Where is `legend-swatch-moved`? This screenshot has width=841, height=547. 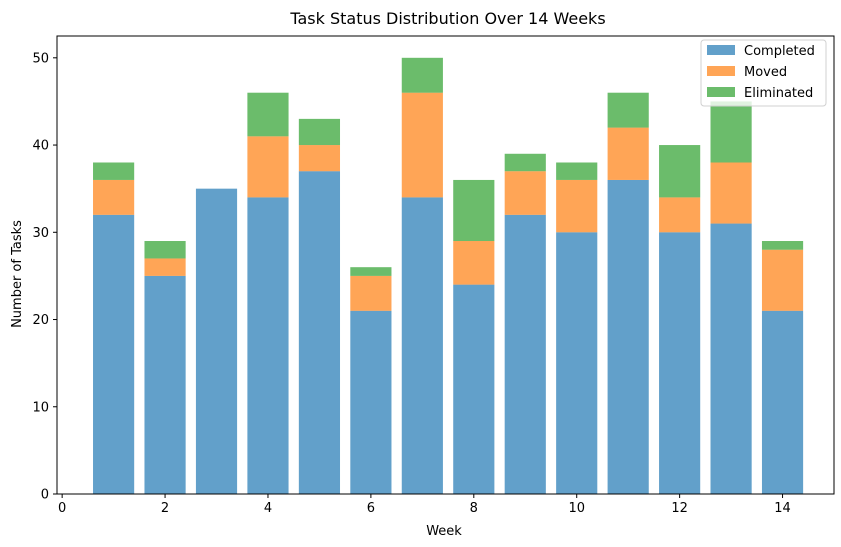 legend-swatch-moved is located at coordinates (721, 71).